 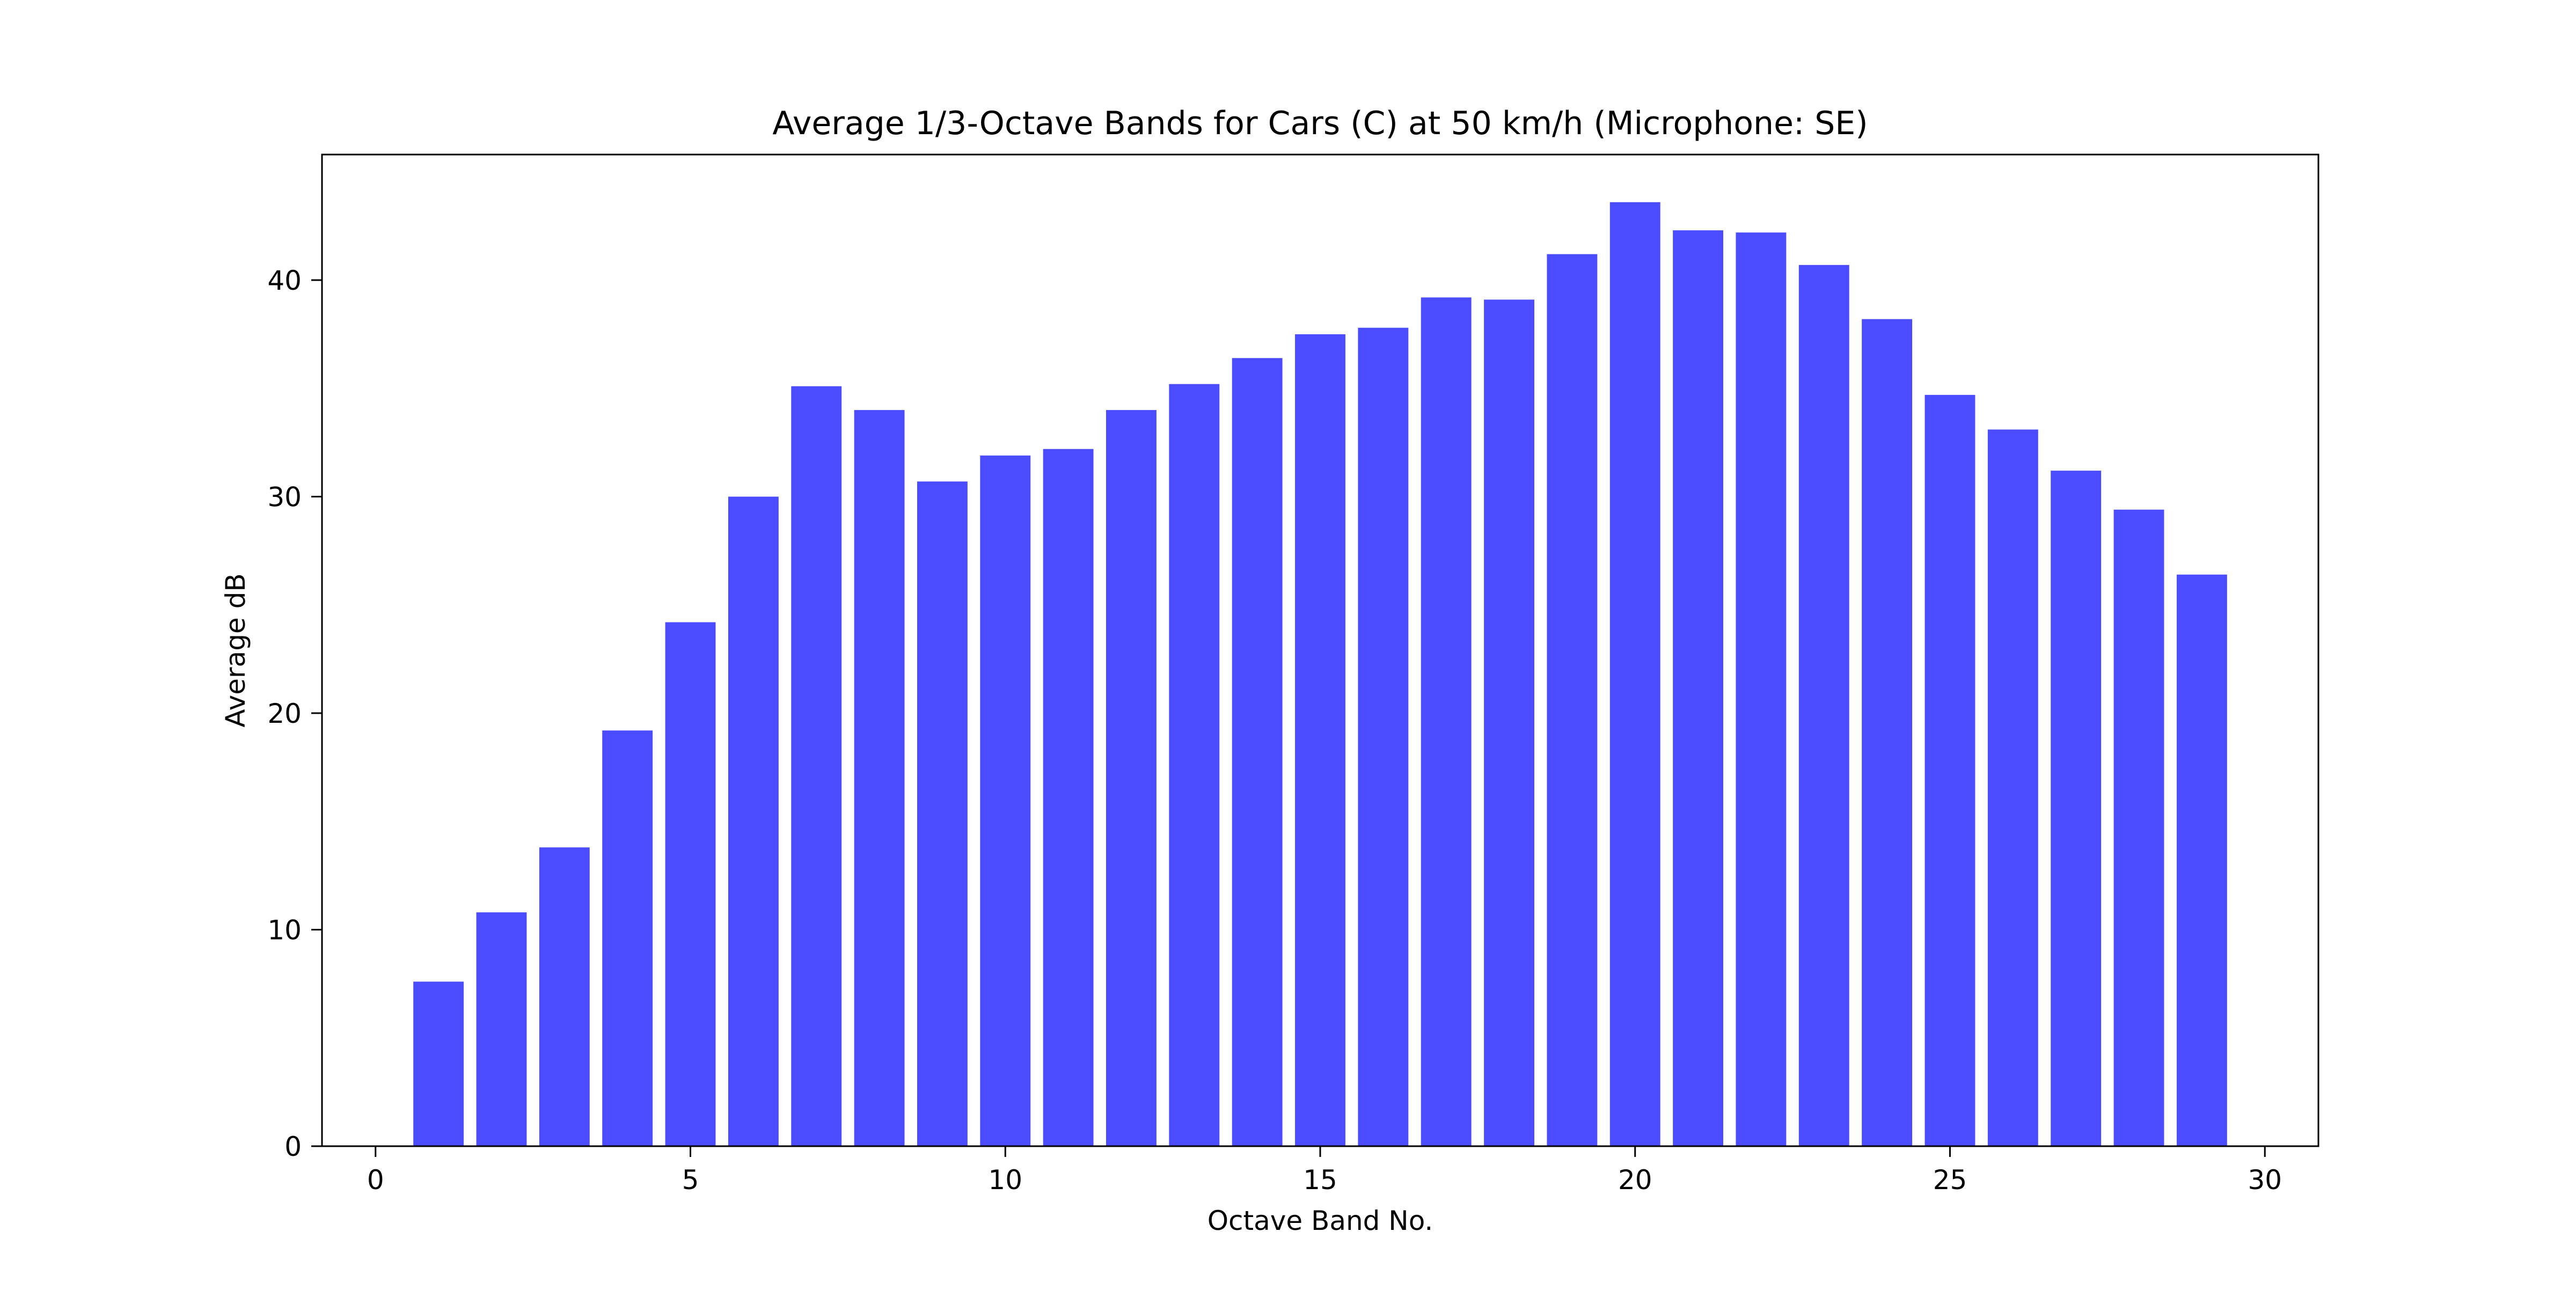 What do you see at coordinates (1320, 1180) in the screenshot?
I see `x-tick-label: 15` at bounding box center [1320, 1180].